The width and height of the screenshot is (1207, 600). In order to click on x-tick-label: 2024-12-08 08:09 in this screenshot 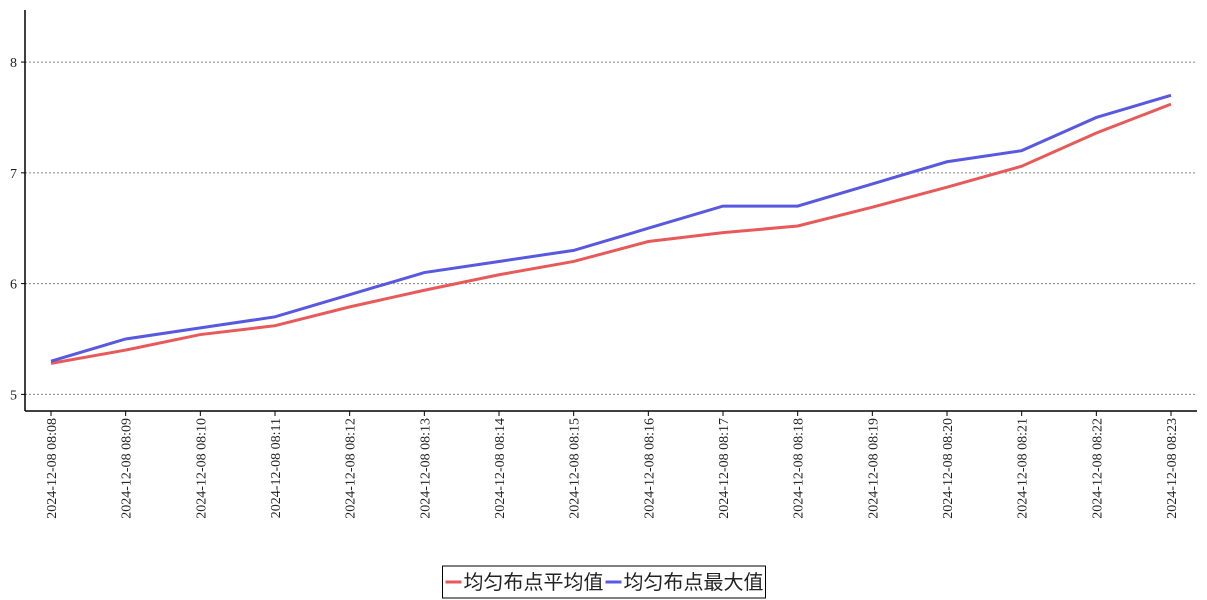, I will do `click(127, 468)`.